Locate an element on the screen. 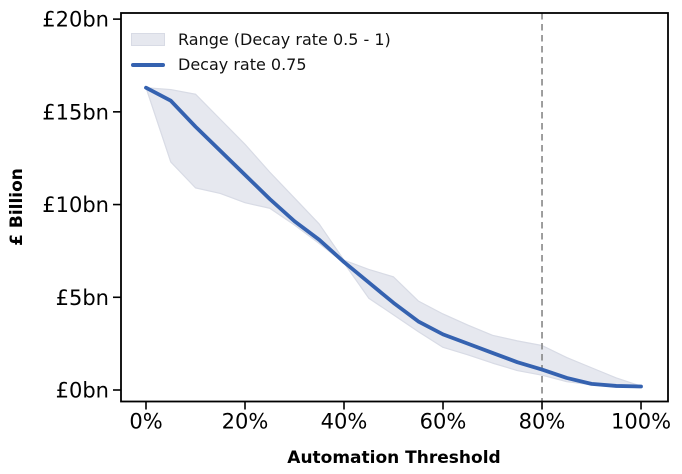 Image resolution: width=682 pixels, height=474 pixels. range-band-swatch-icon is located at coordinates (148, 39).